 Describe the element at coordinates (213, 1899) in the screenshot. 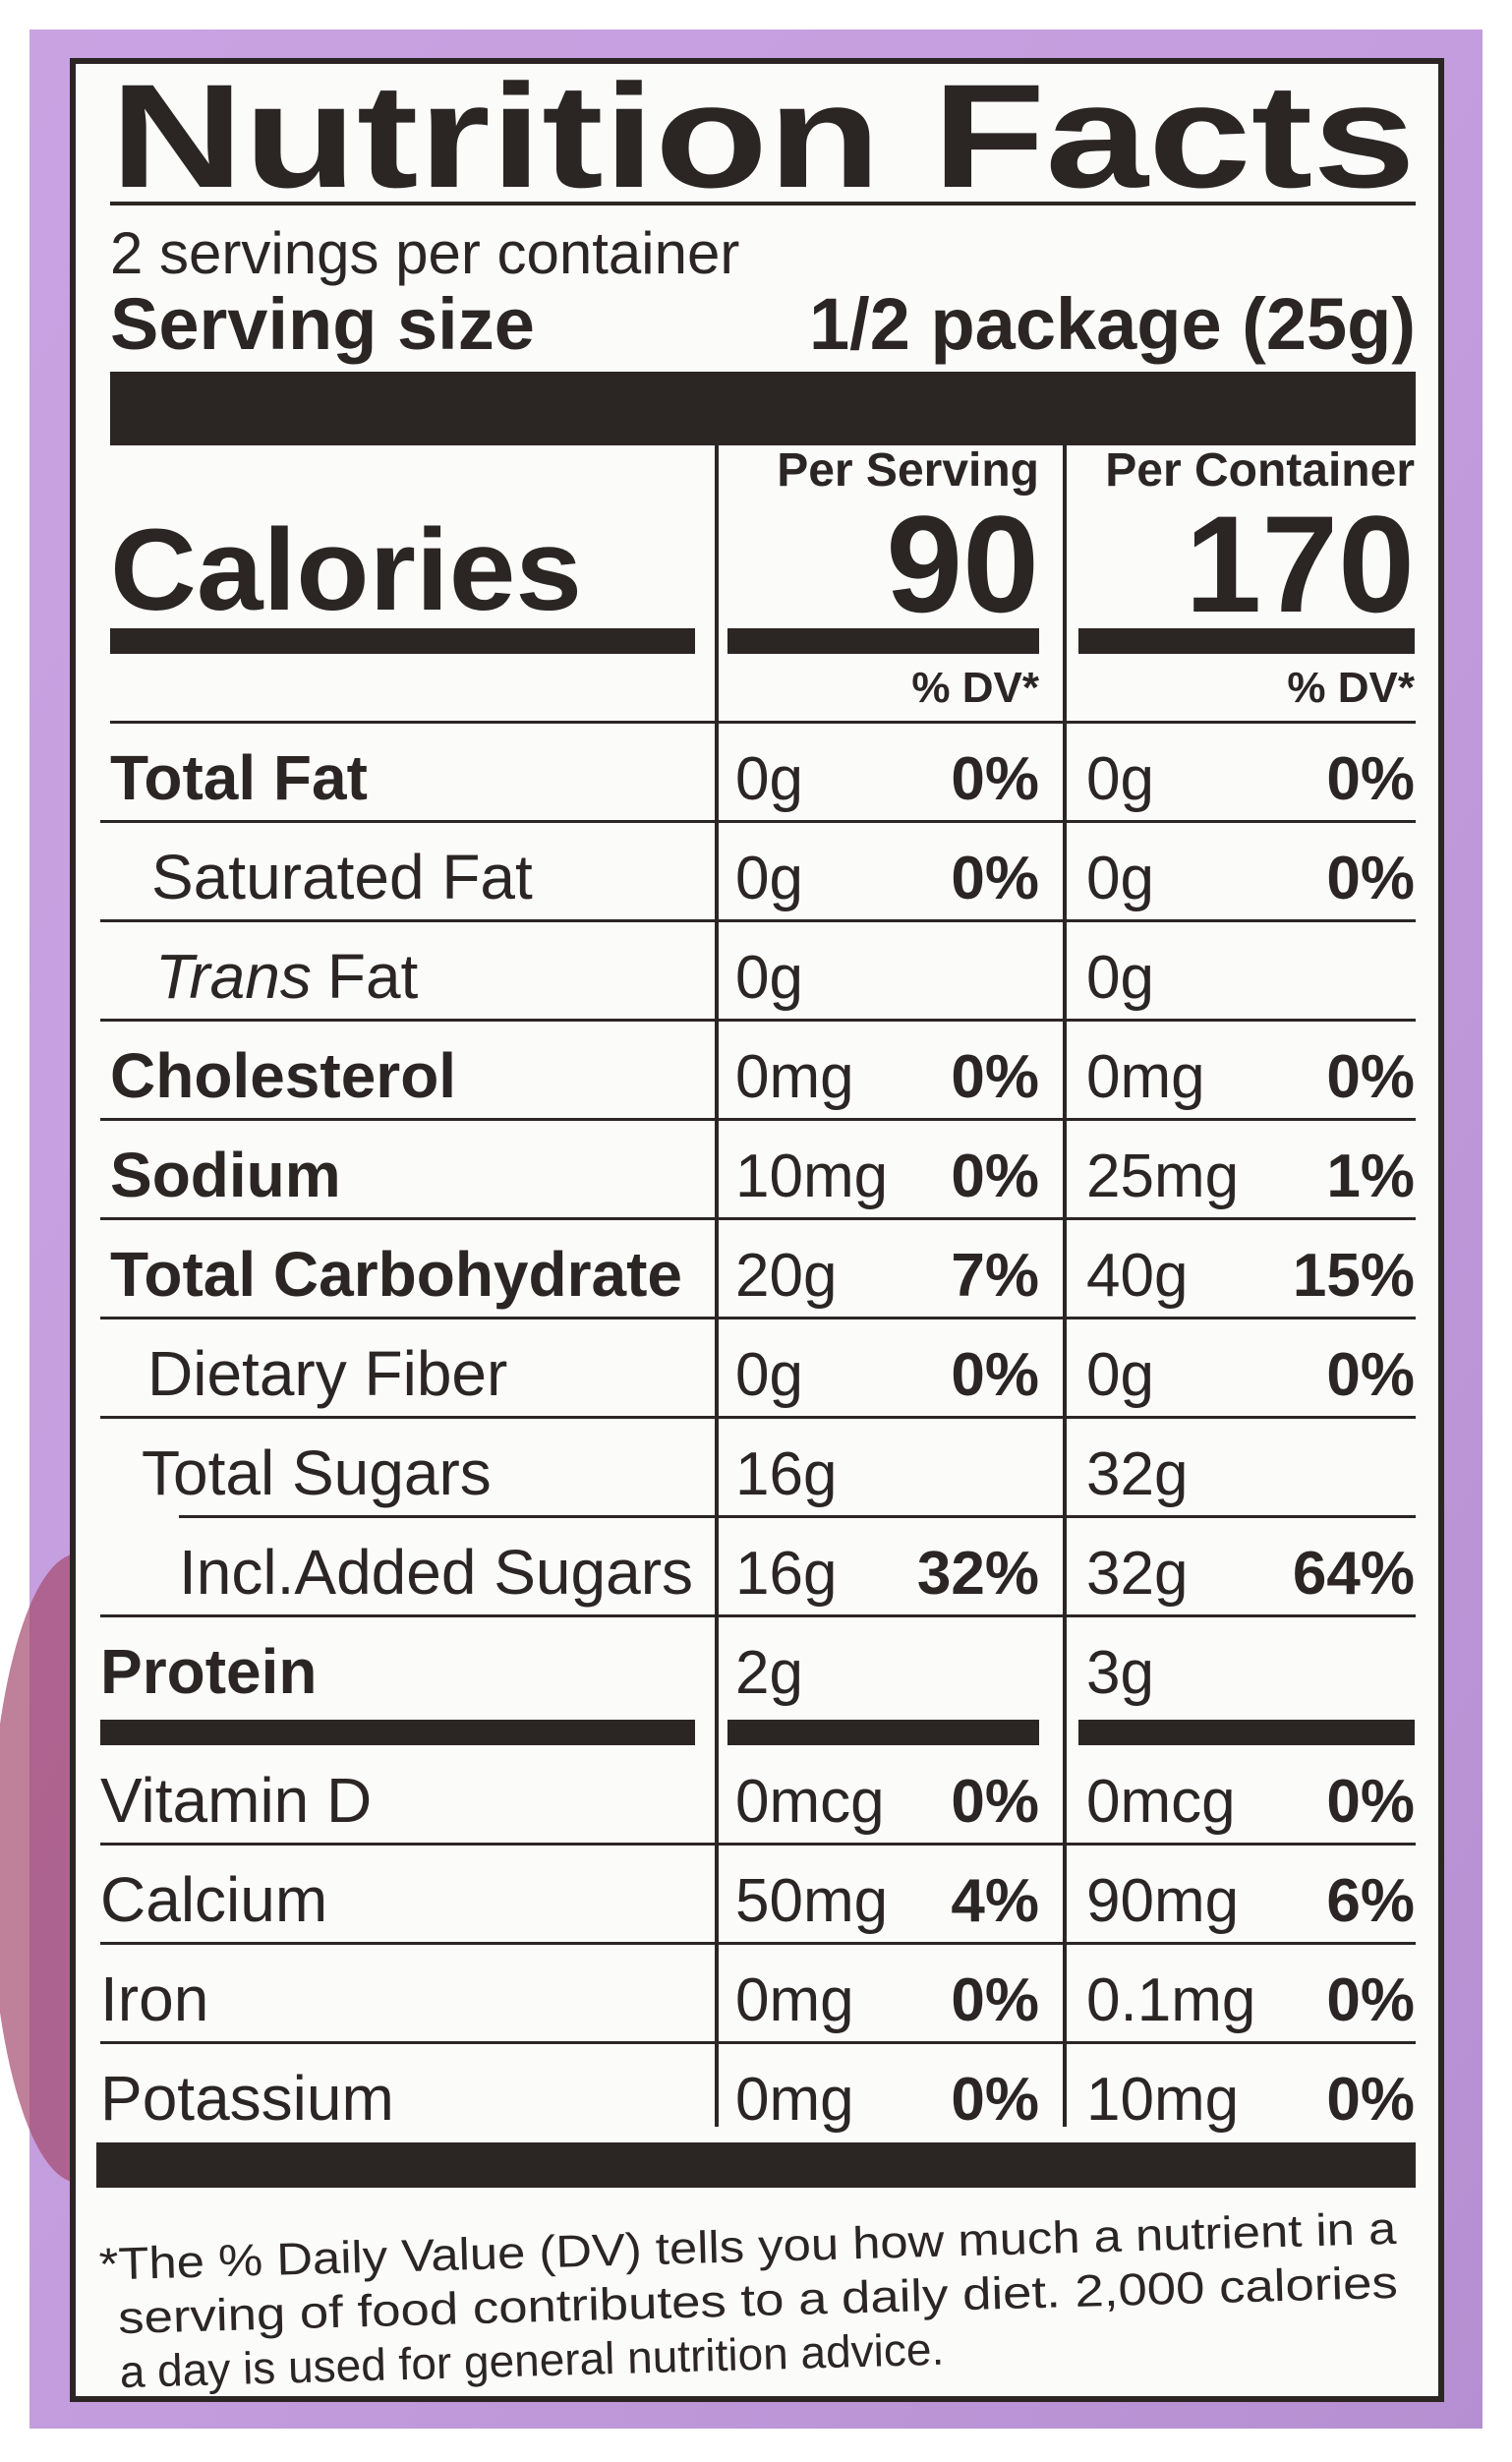

I see `nutrient-name: Calcium` at that location.